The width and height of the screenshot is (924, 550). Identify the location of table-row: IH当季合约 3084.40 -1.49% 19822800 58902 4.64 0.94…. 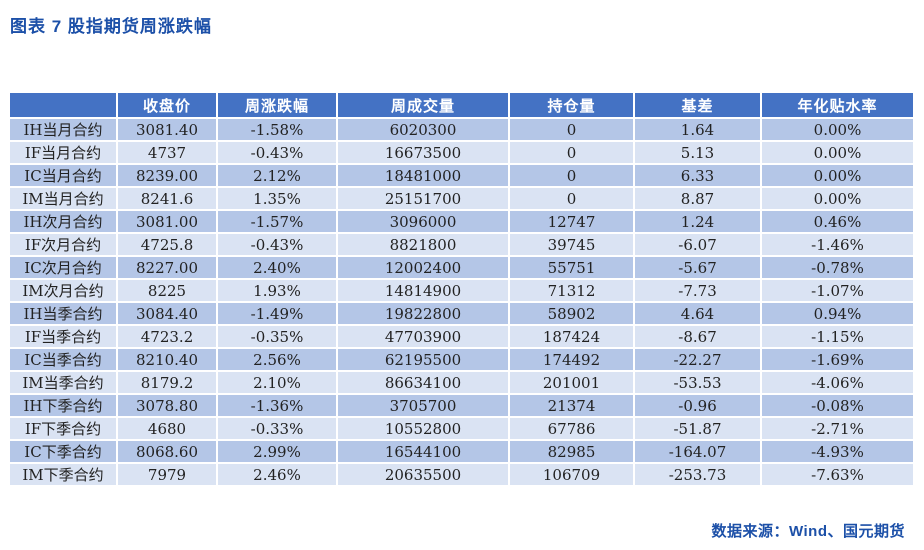
(462, 314).